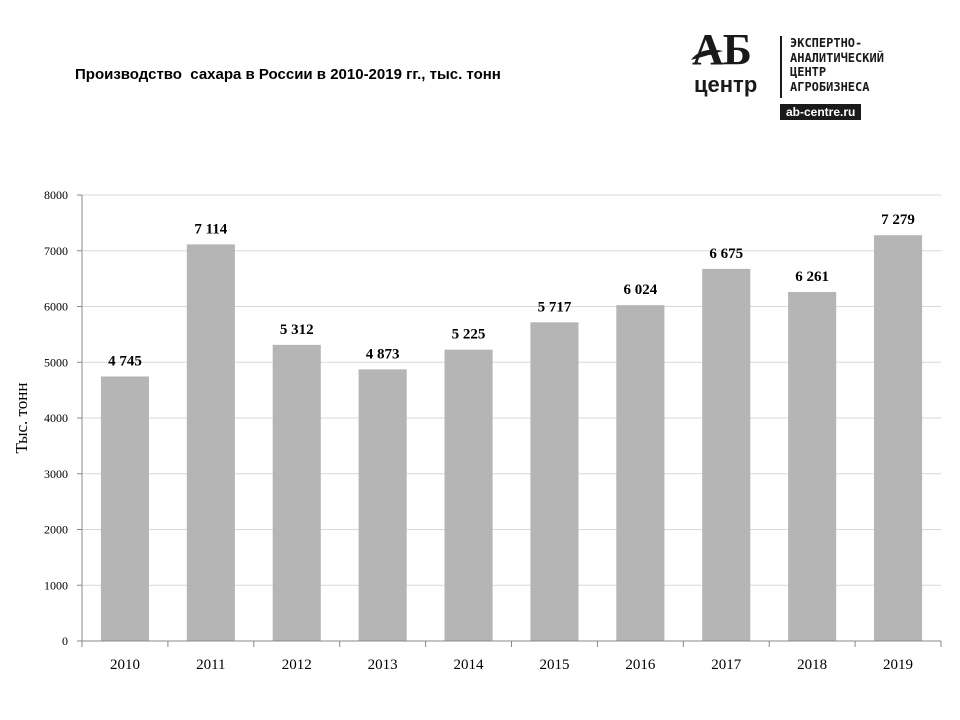 The width and height of the screenshot is (960, 720). Describe the element at coordinates (21, 418) in the screenshot. I see `y-axis-label: Тыс. тонн` at that location.